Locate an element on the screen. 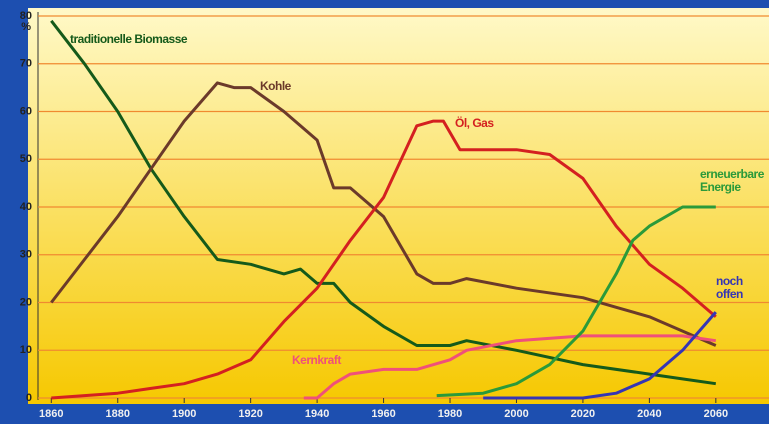  x-tick-label: 1900 is located at coordinates (184, 414).